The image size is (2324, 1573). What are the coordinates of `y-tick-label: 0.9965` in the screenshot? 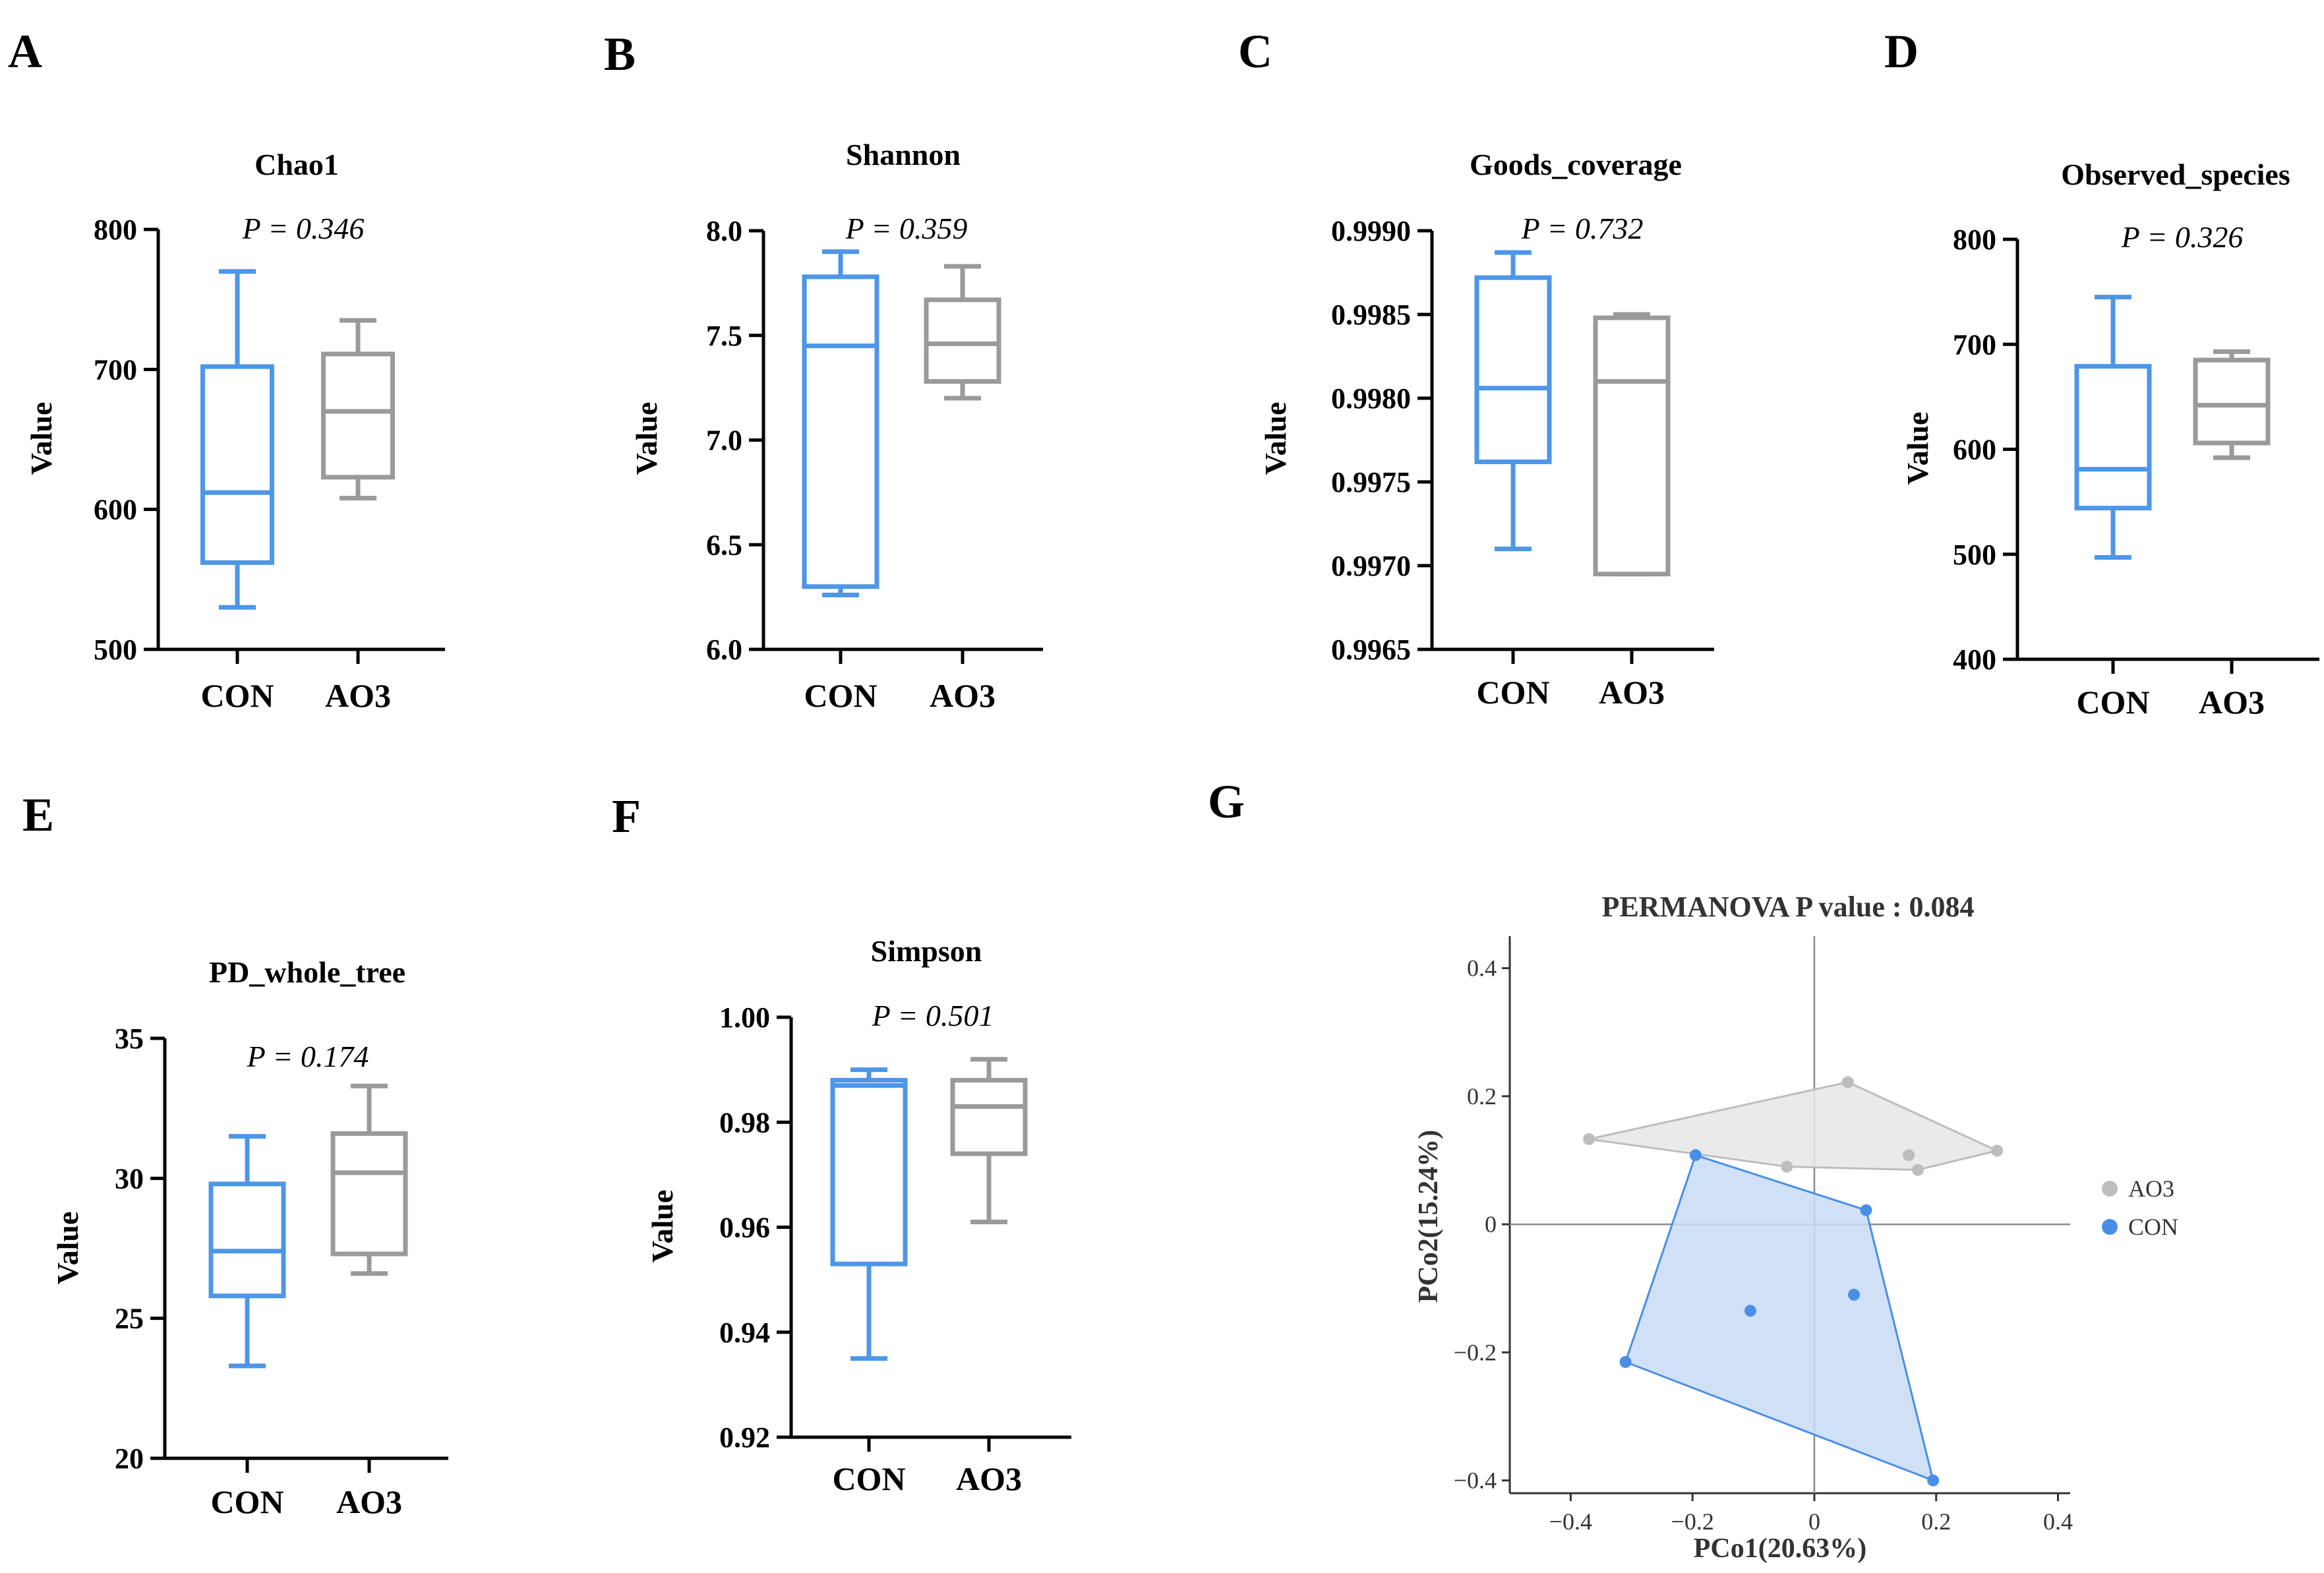 It's located at (1371, 650).